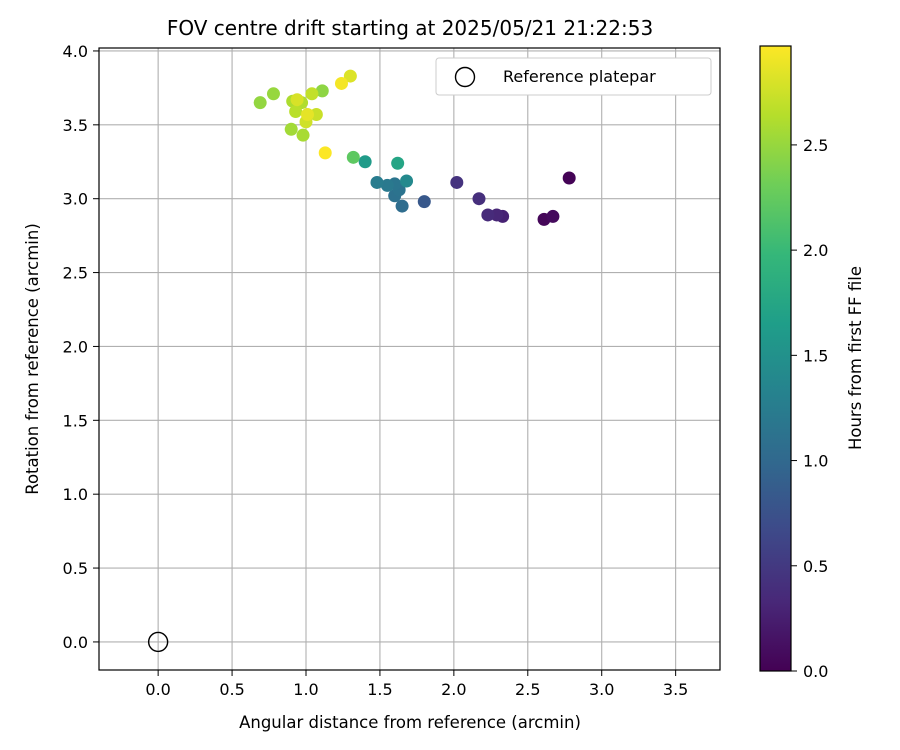 This screenshot has width=900, height=750. I want to click on y-tick-label: 3.0, so click(75, 199).